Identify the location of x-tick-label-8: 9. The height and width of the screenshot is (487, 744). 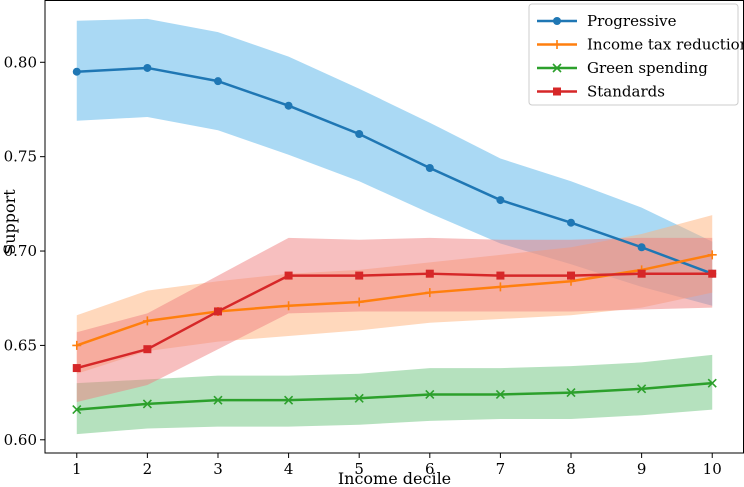
(642, 469).